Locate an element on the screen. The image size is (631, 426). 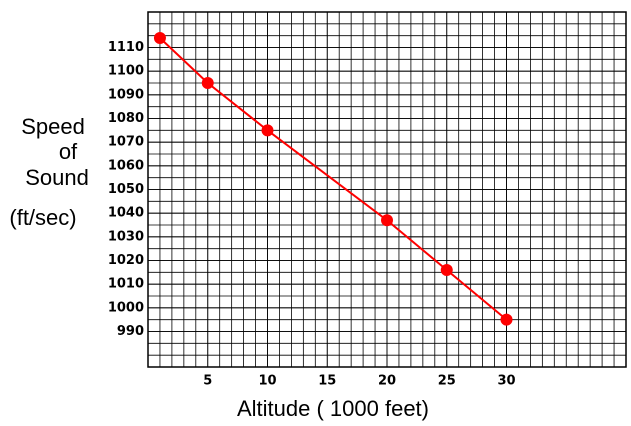
y-tick-label: 1040 is located at coordinates (126, 213).